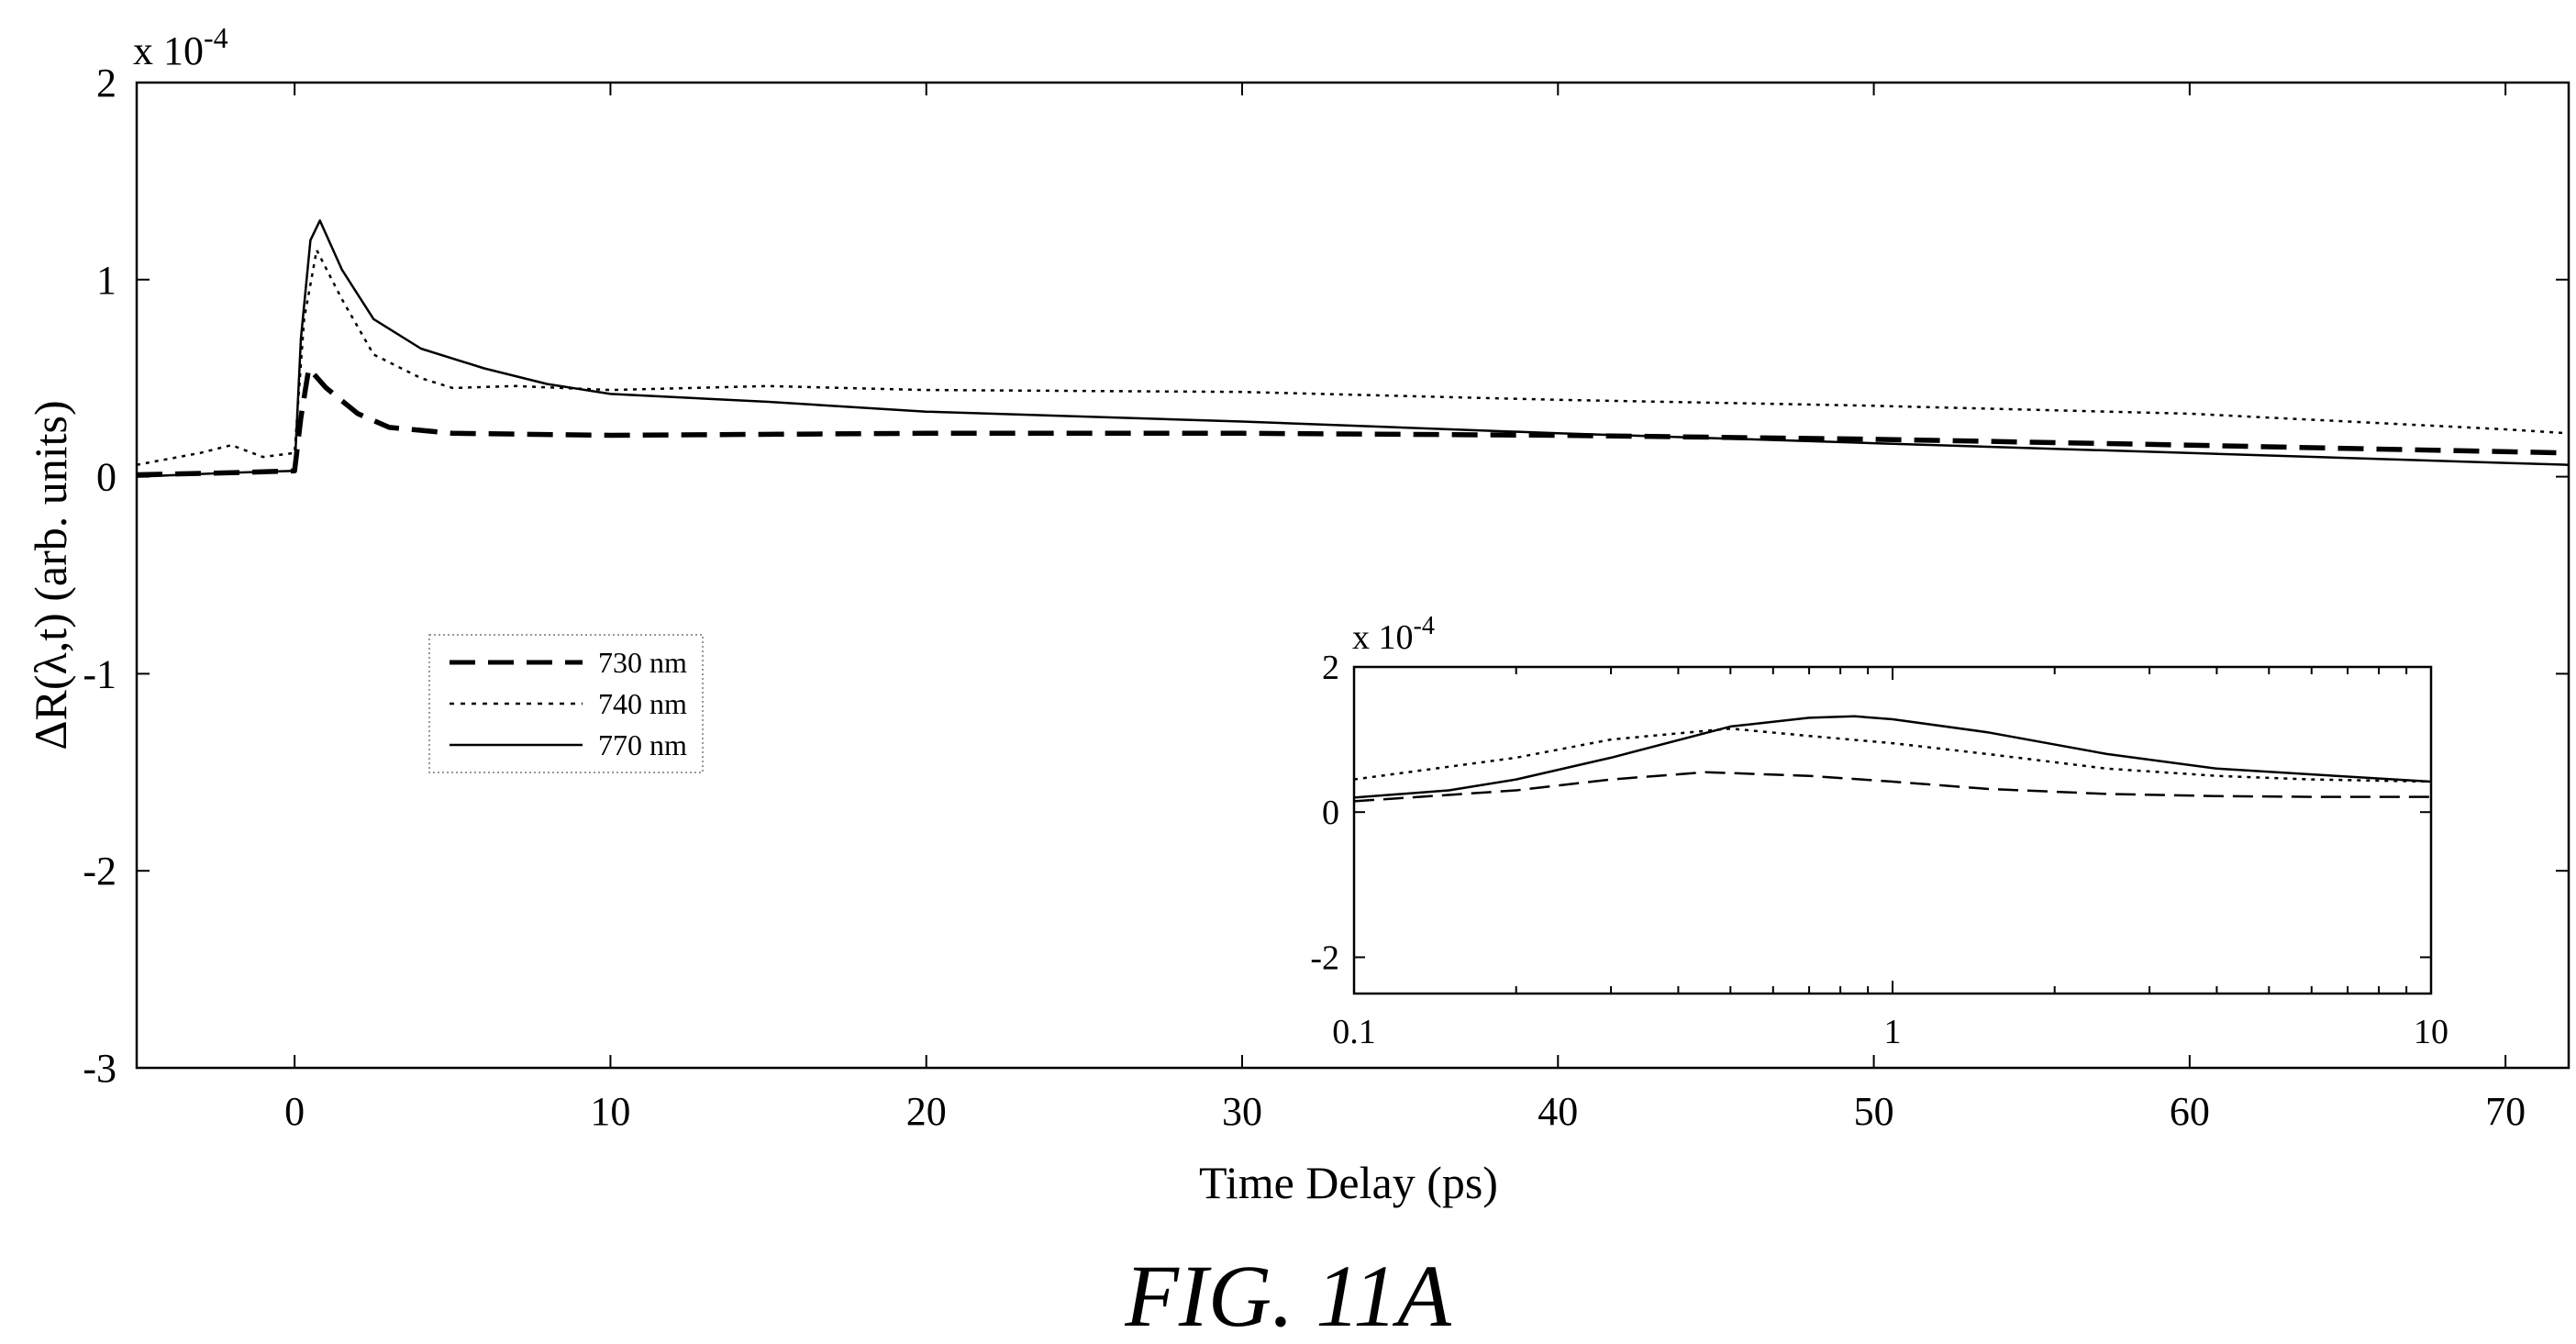  Describe the element at coordinates (106, 280) in the screenshot. I see `main-y-tick-label: 1` at that location.